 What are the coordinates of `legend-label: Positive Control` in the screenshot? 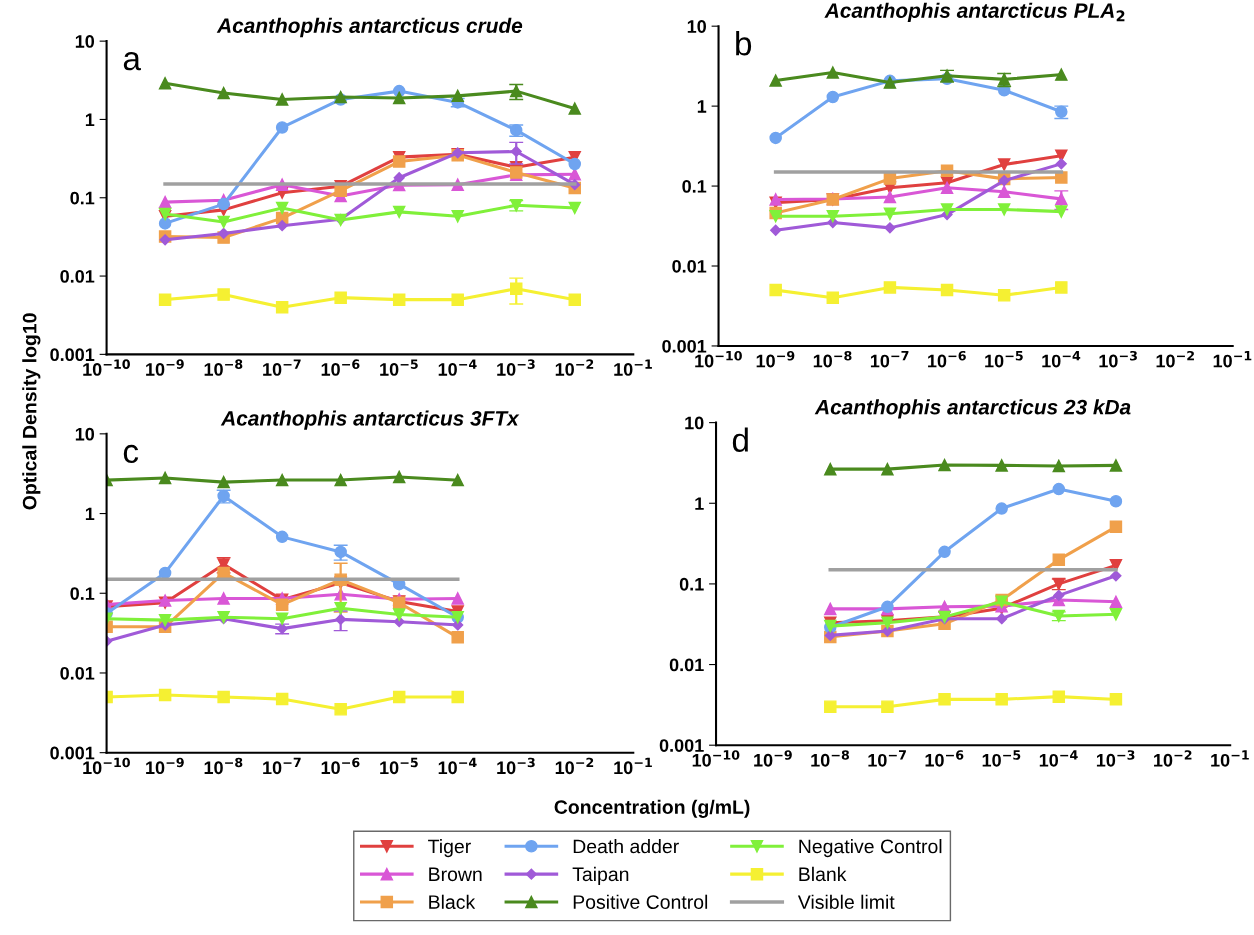 It's located at (640, 901).